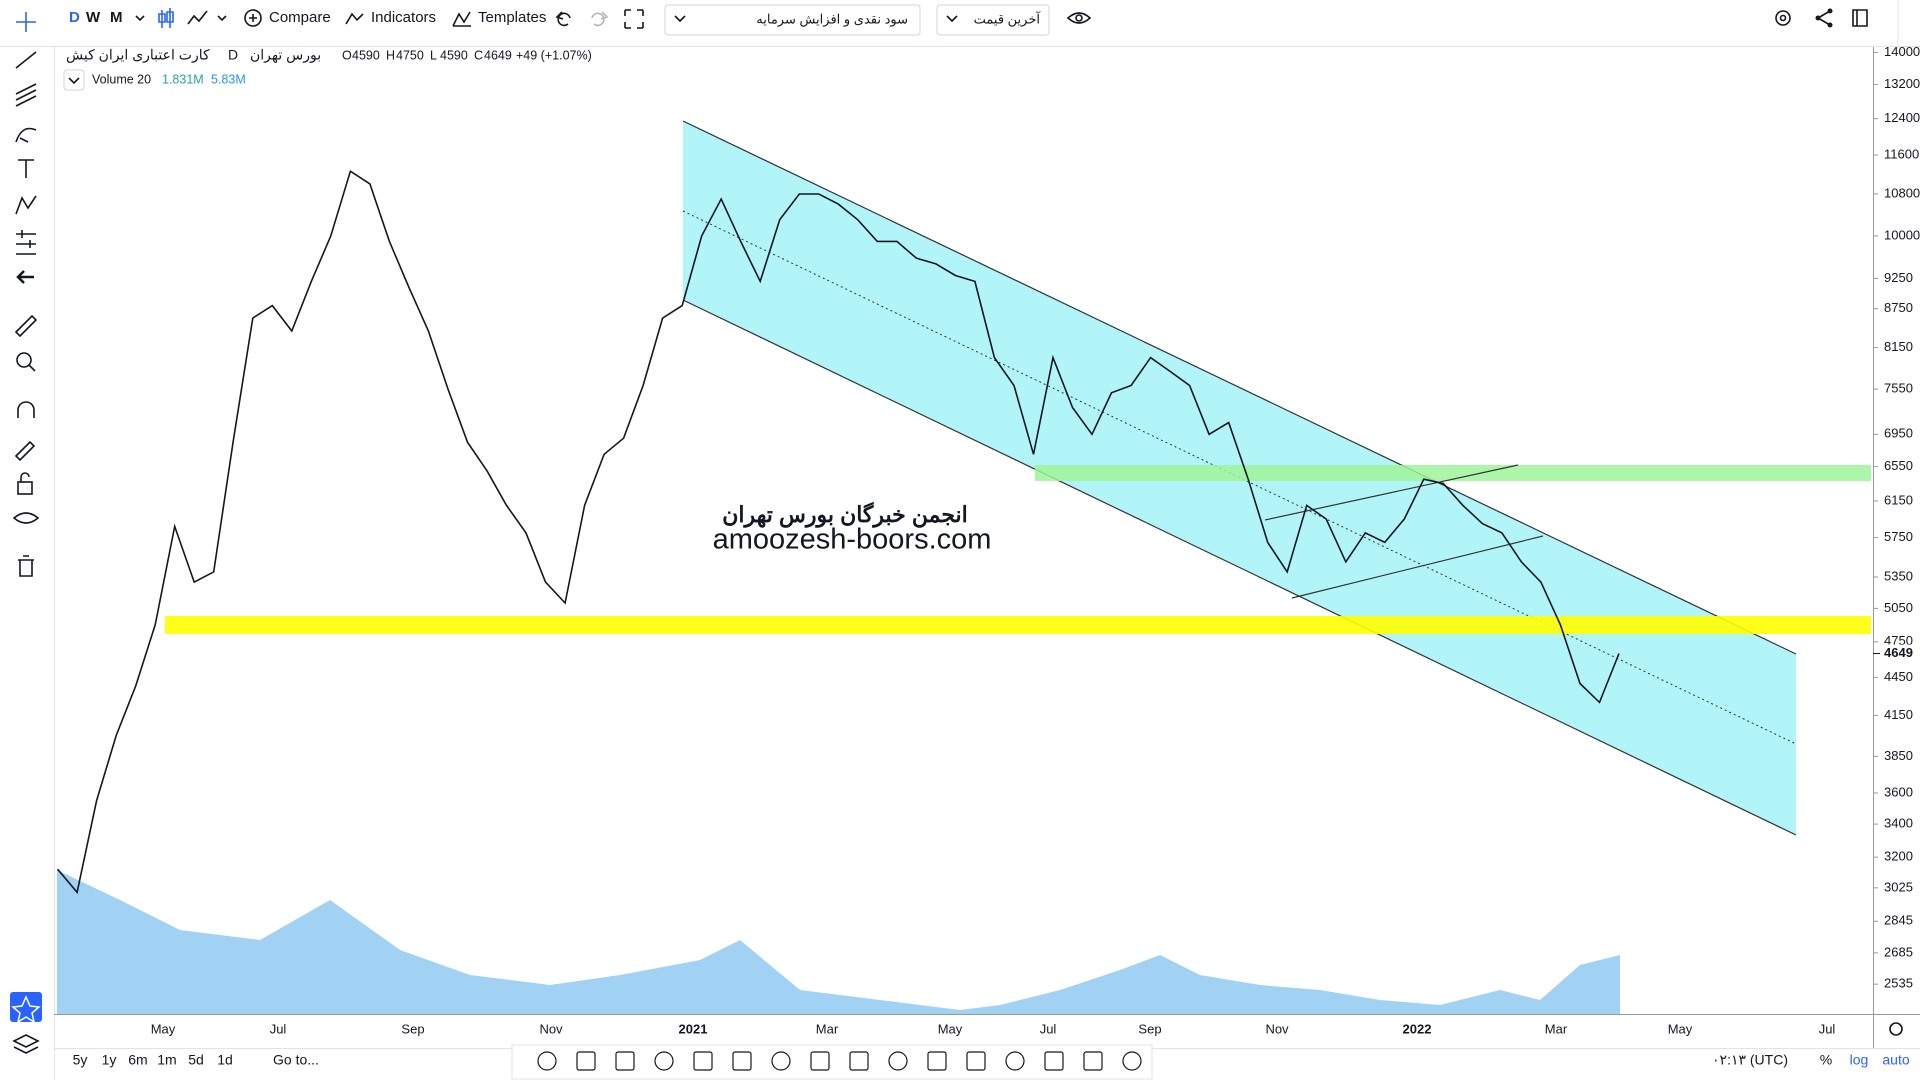  I want to click on lock-drawing-tool, so click(25, 451).